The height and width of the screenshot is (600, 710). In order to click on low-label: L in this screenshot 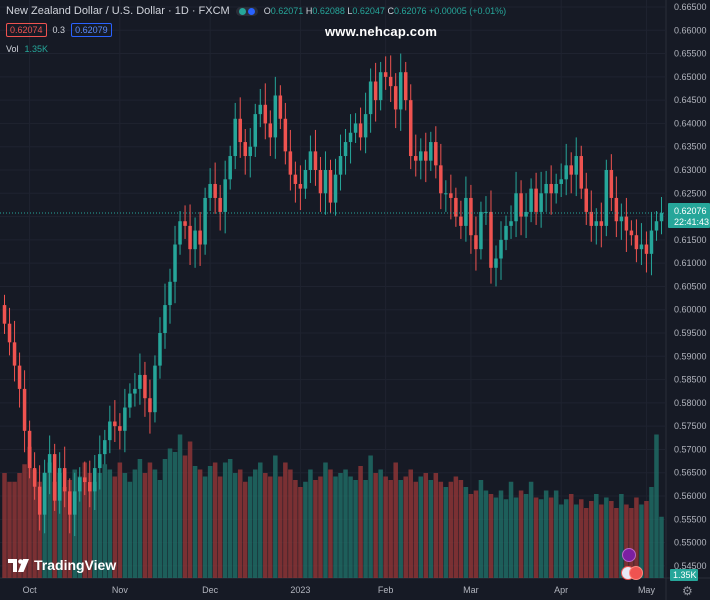, I will do `click(350, 11)`.